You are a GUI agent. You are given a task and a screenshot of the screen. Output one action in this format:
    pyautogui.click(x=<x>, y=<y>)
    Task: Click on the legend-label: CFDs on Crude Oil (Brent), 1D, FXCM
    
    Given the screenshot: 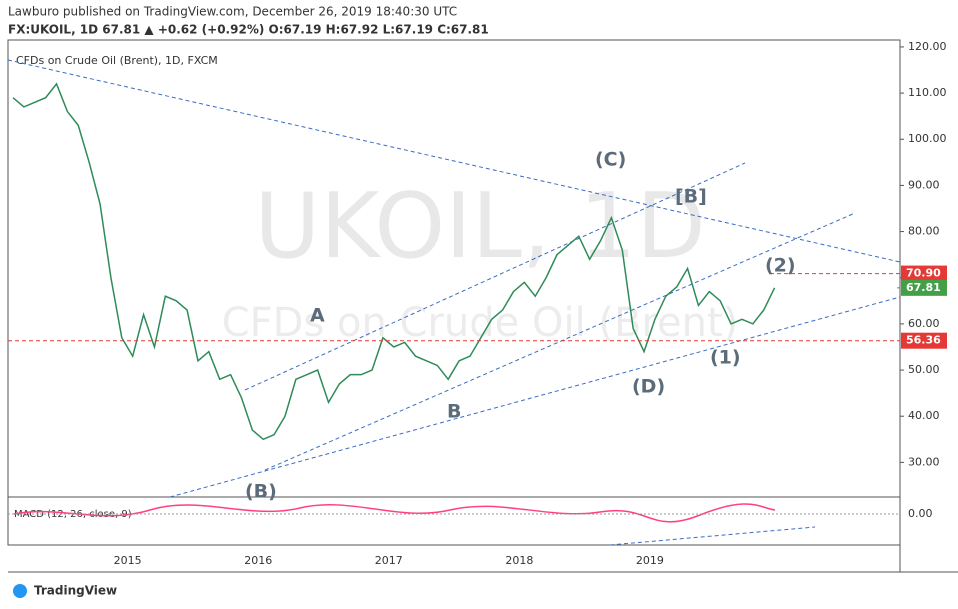 What is the action you would take?
    pyautogui.click(x=117, y=60)
    